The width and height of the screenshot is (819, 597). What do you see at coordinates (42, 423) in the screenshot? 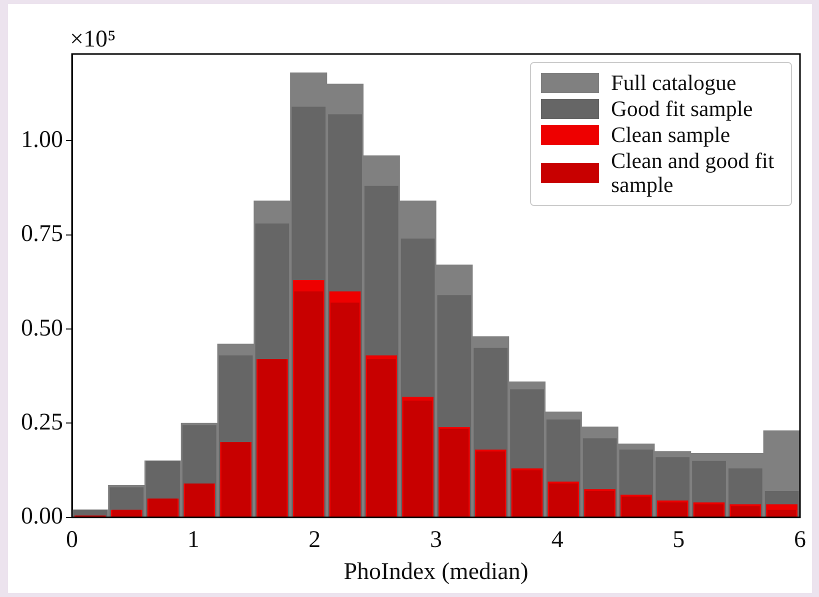
I see `y-tick-label: 0.25` at bounding box center [42, 423].